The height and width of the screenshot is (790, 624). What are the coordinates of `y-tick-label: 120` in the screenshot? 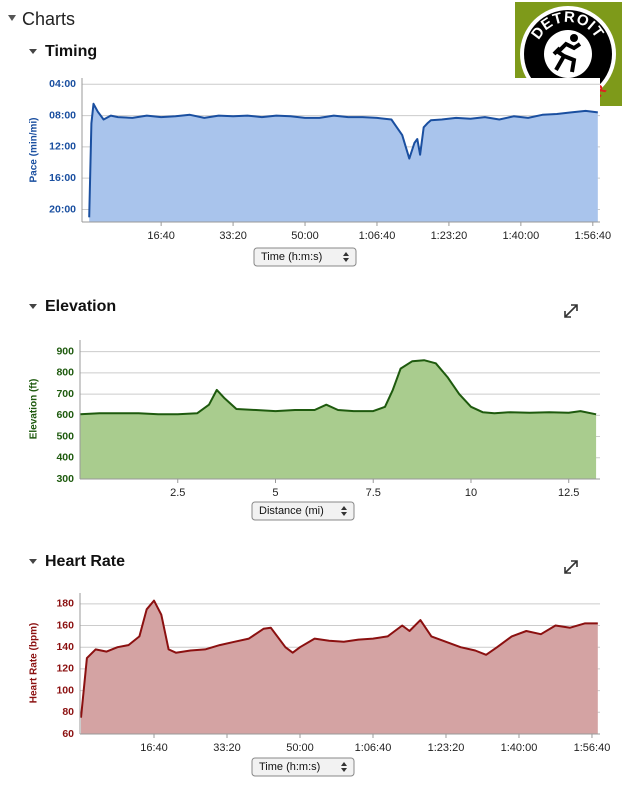 It's located at (65, 669).